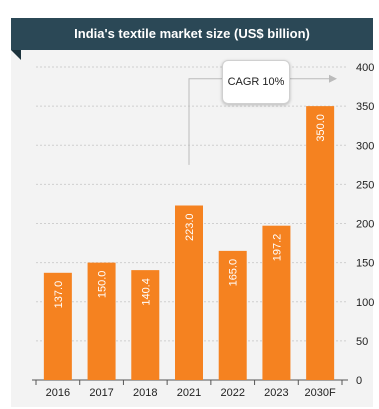  What do you see at coordinates (145, 393) in the screenshot?
I see `x-tick-label: 2018` at bounding box center [145, 393].